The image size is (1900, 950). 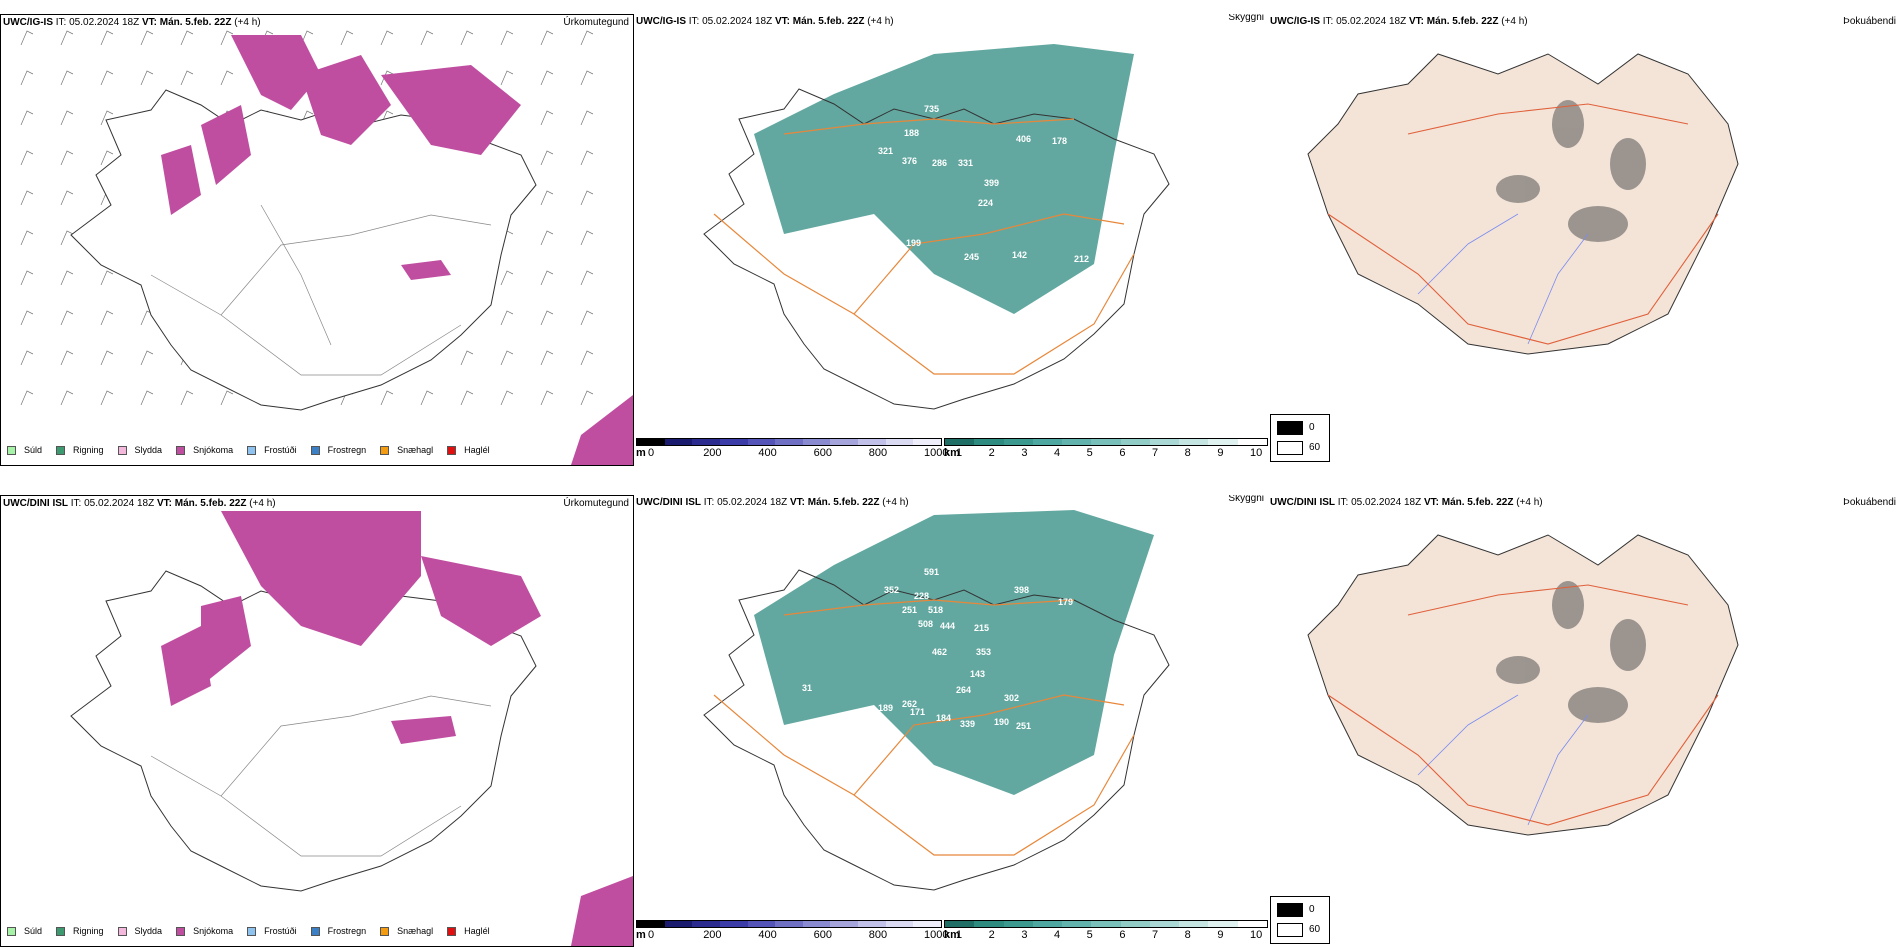 I want to click on scale-tick-label: 1, so click(x=959, y=453).